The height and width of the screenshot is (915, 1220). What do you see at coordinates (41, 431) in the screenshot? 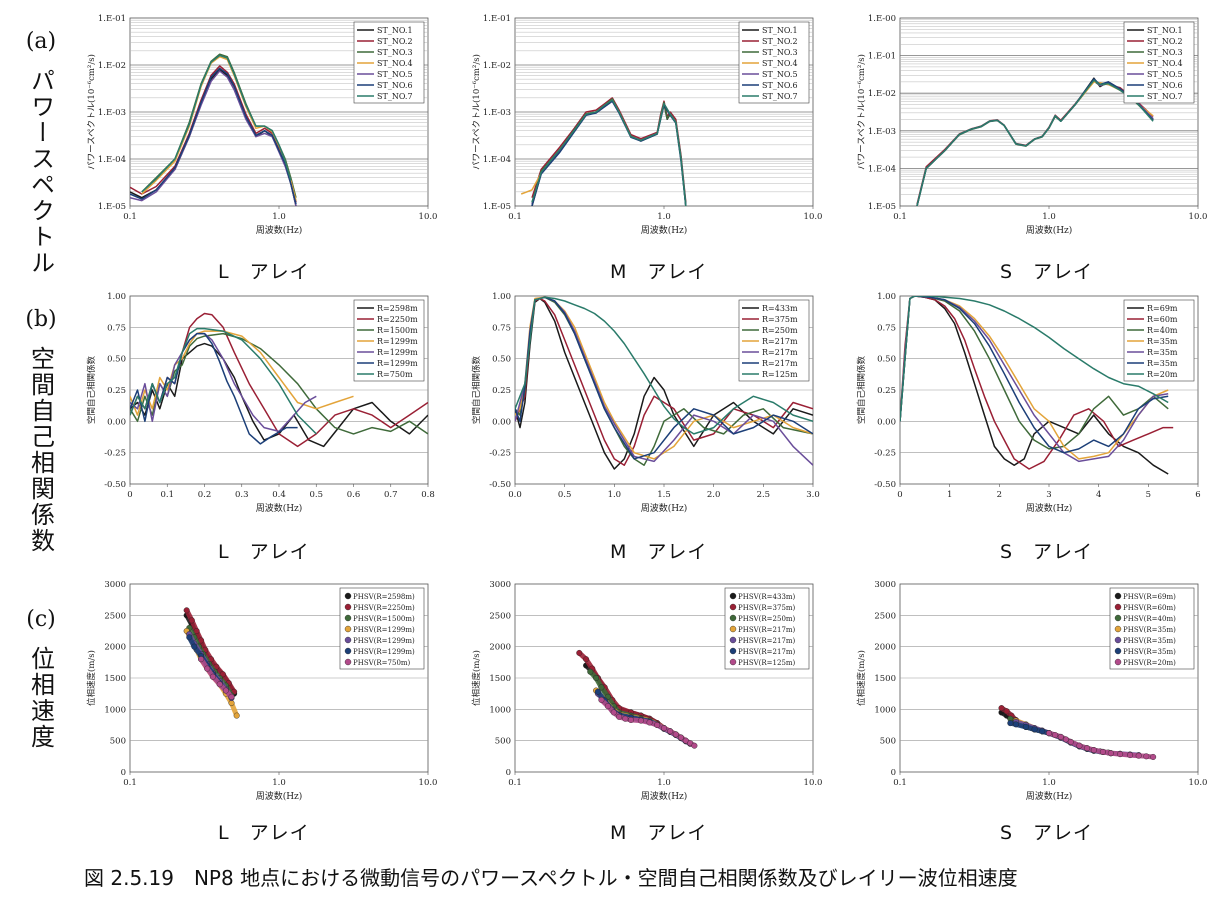
I see `row-label-b: (b) 空間自己相関係数` at bounding box center [41, 431].